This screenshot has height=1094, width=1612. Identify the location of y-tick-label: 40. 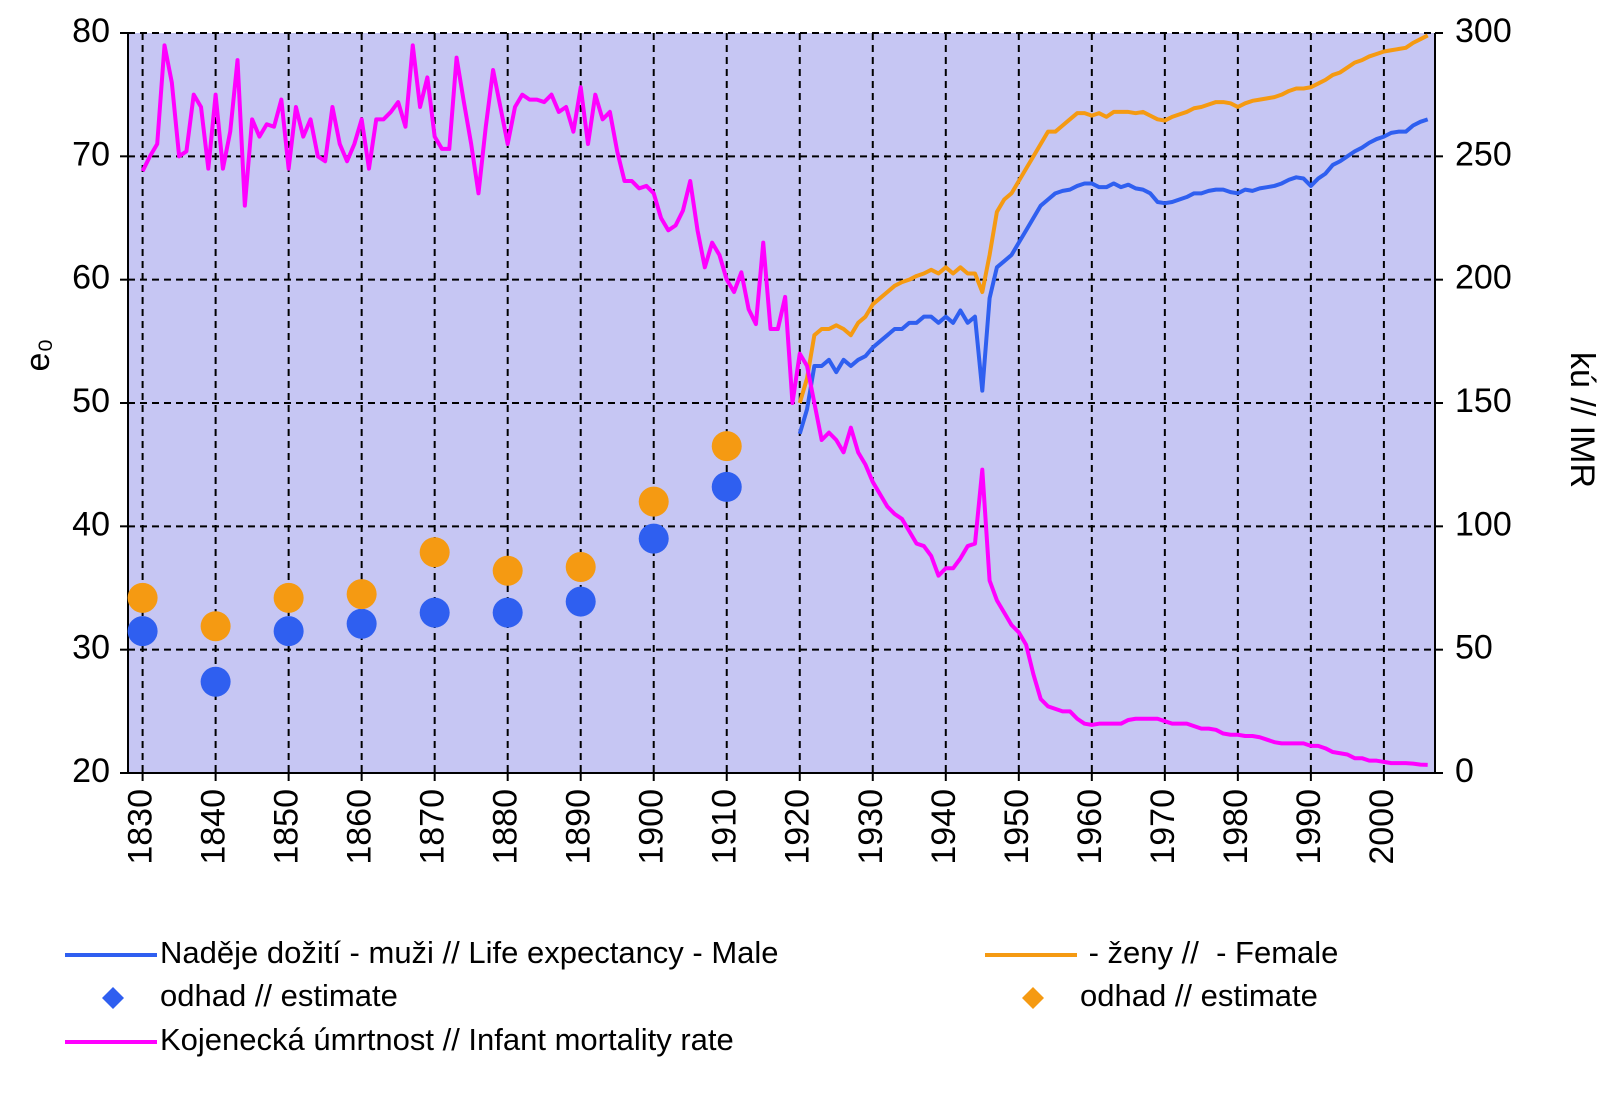
(91, 524).